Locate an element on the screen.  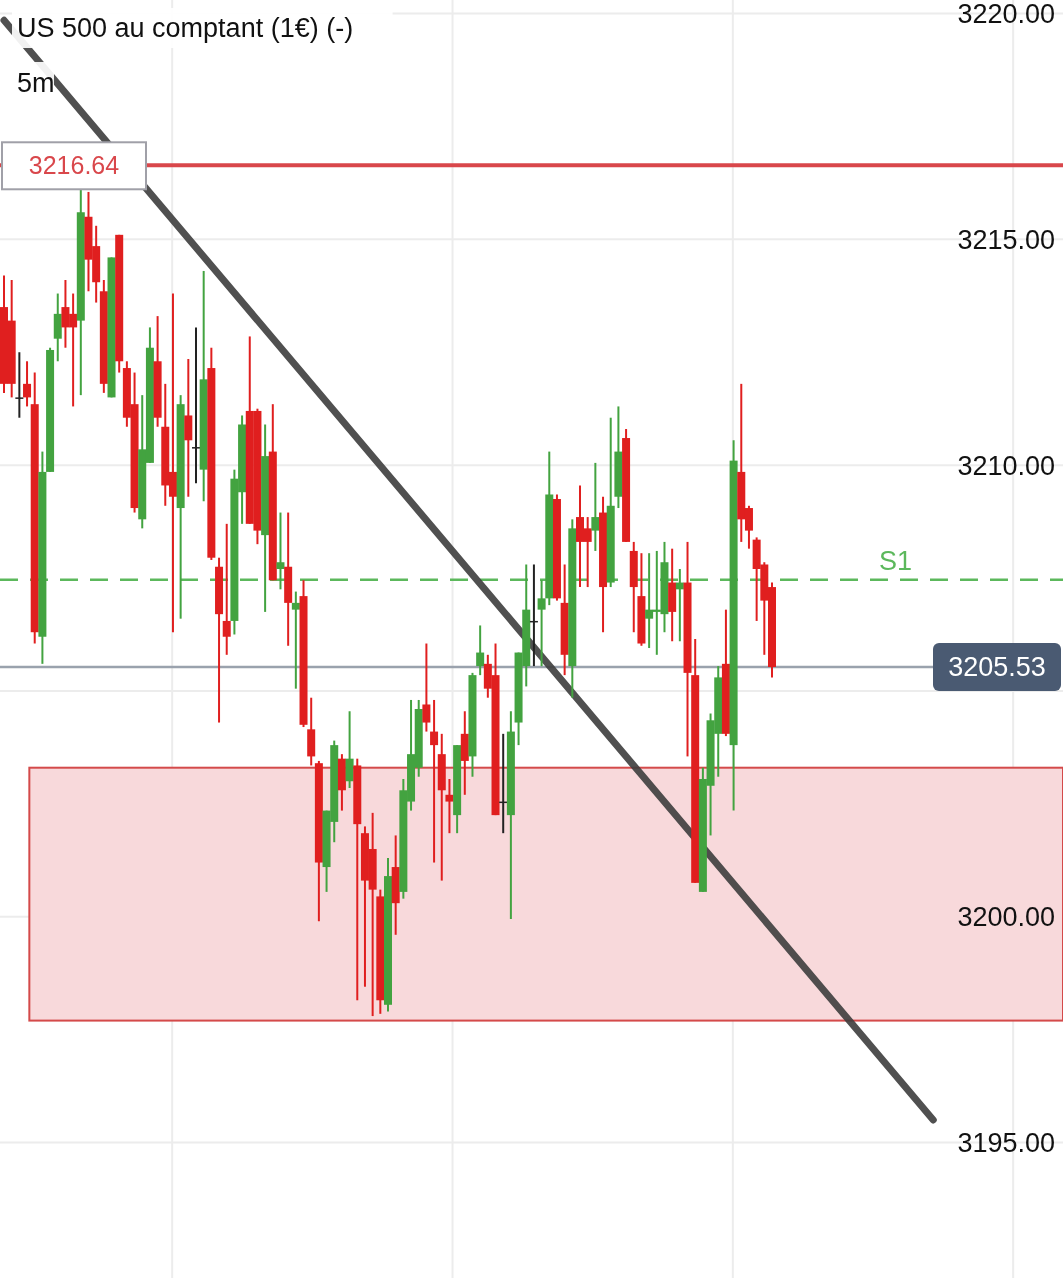
y-tick-label: 3195.00 is located at coordinates (1006, 1142).